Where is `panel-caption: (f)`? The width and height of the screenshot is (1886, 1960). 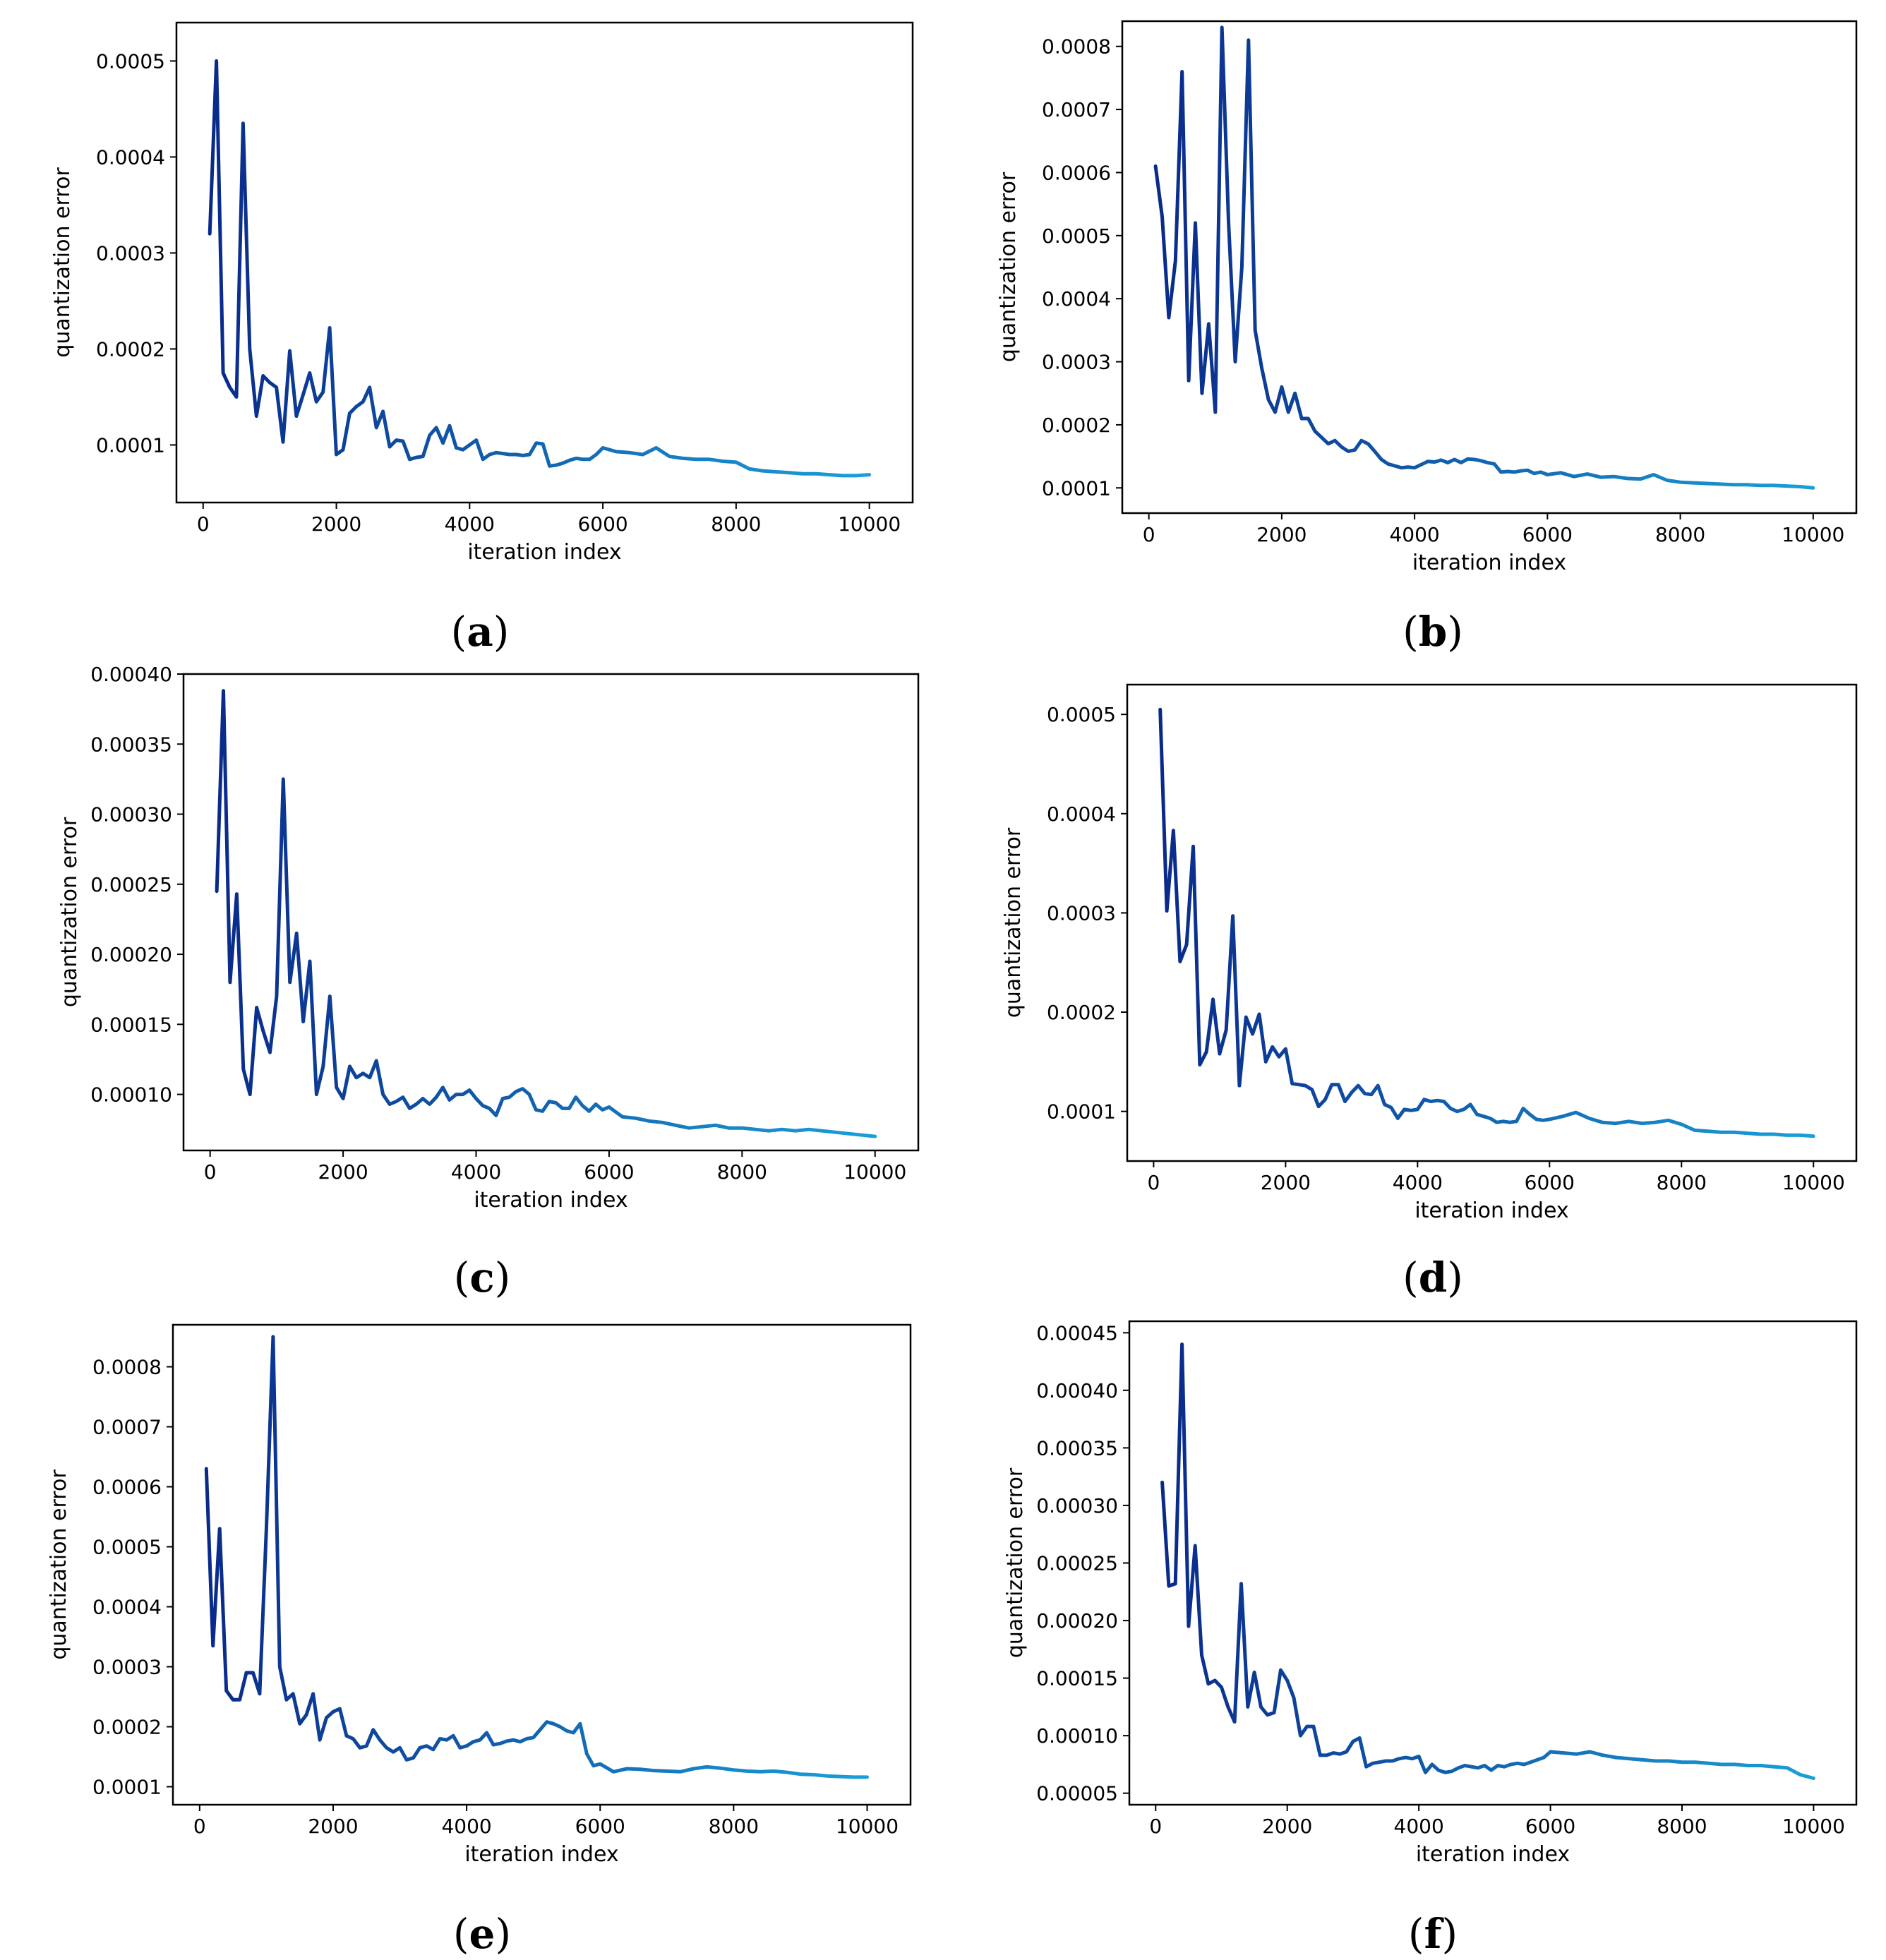
panel-caption: (f) is located at coordinates (1433, 1934).